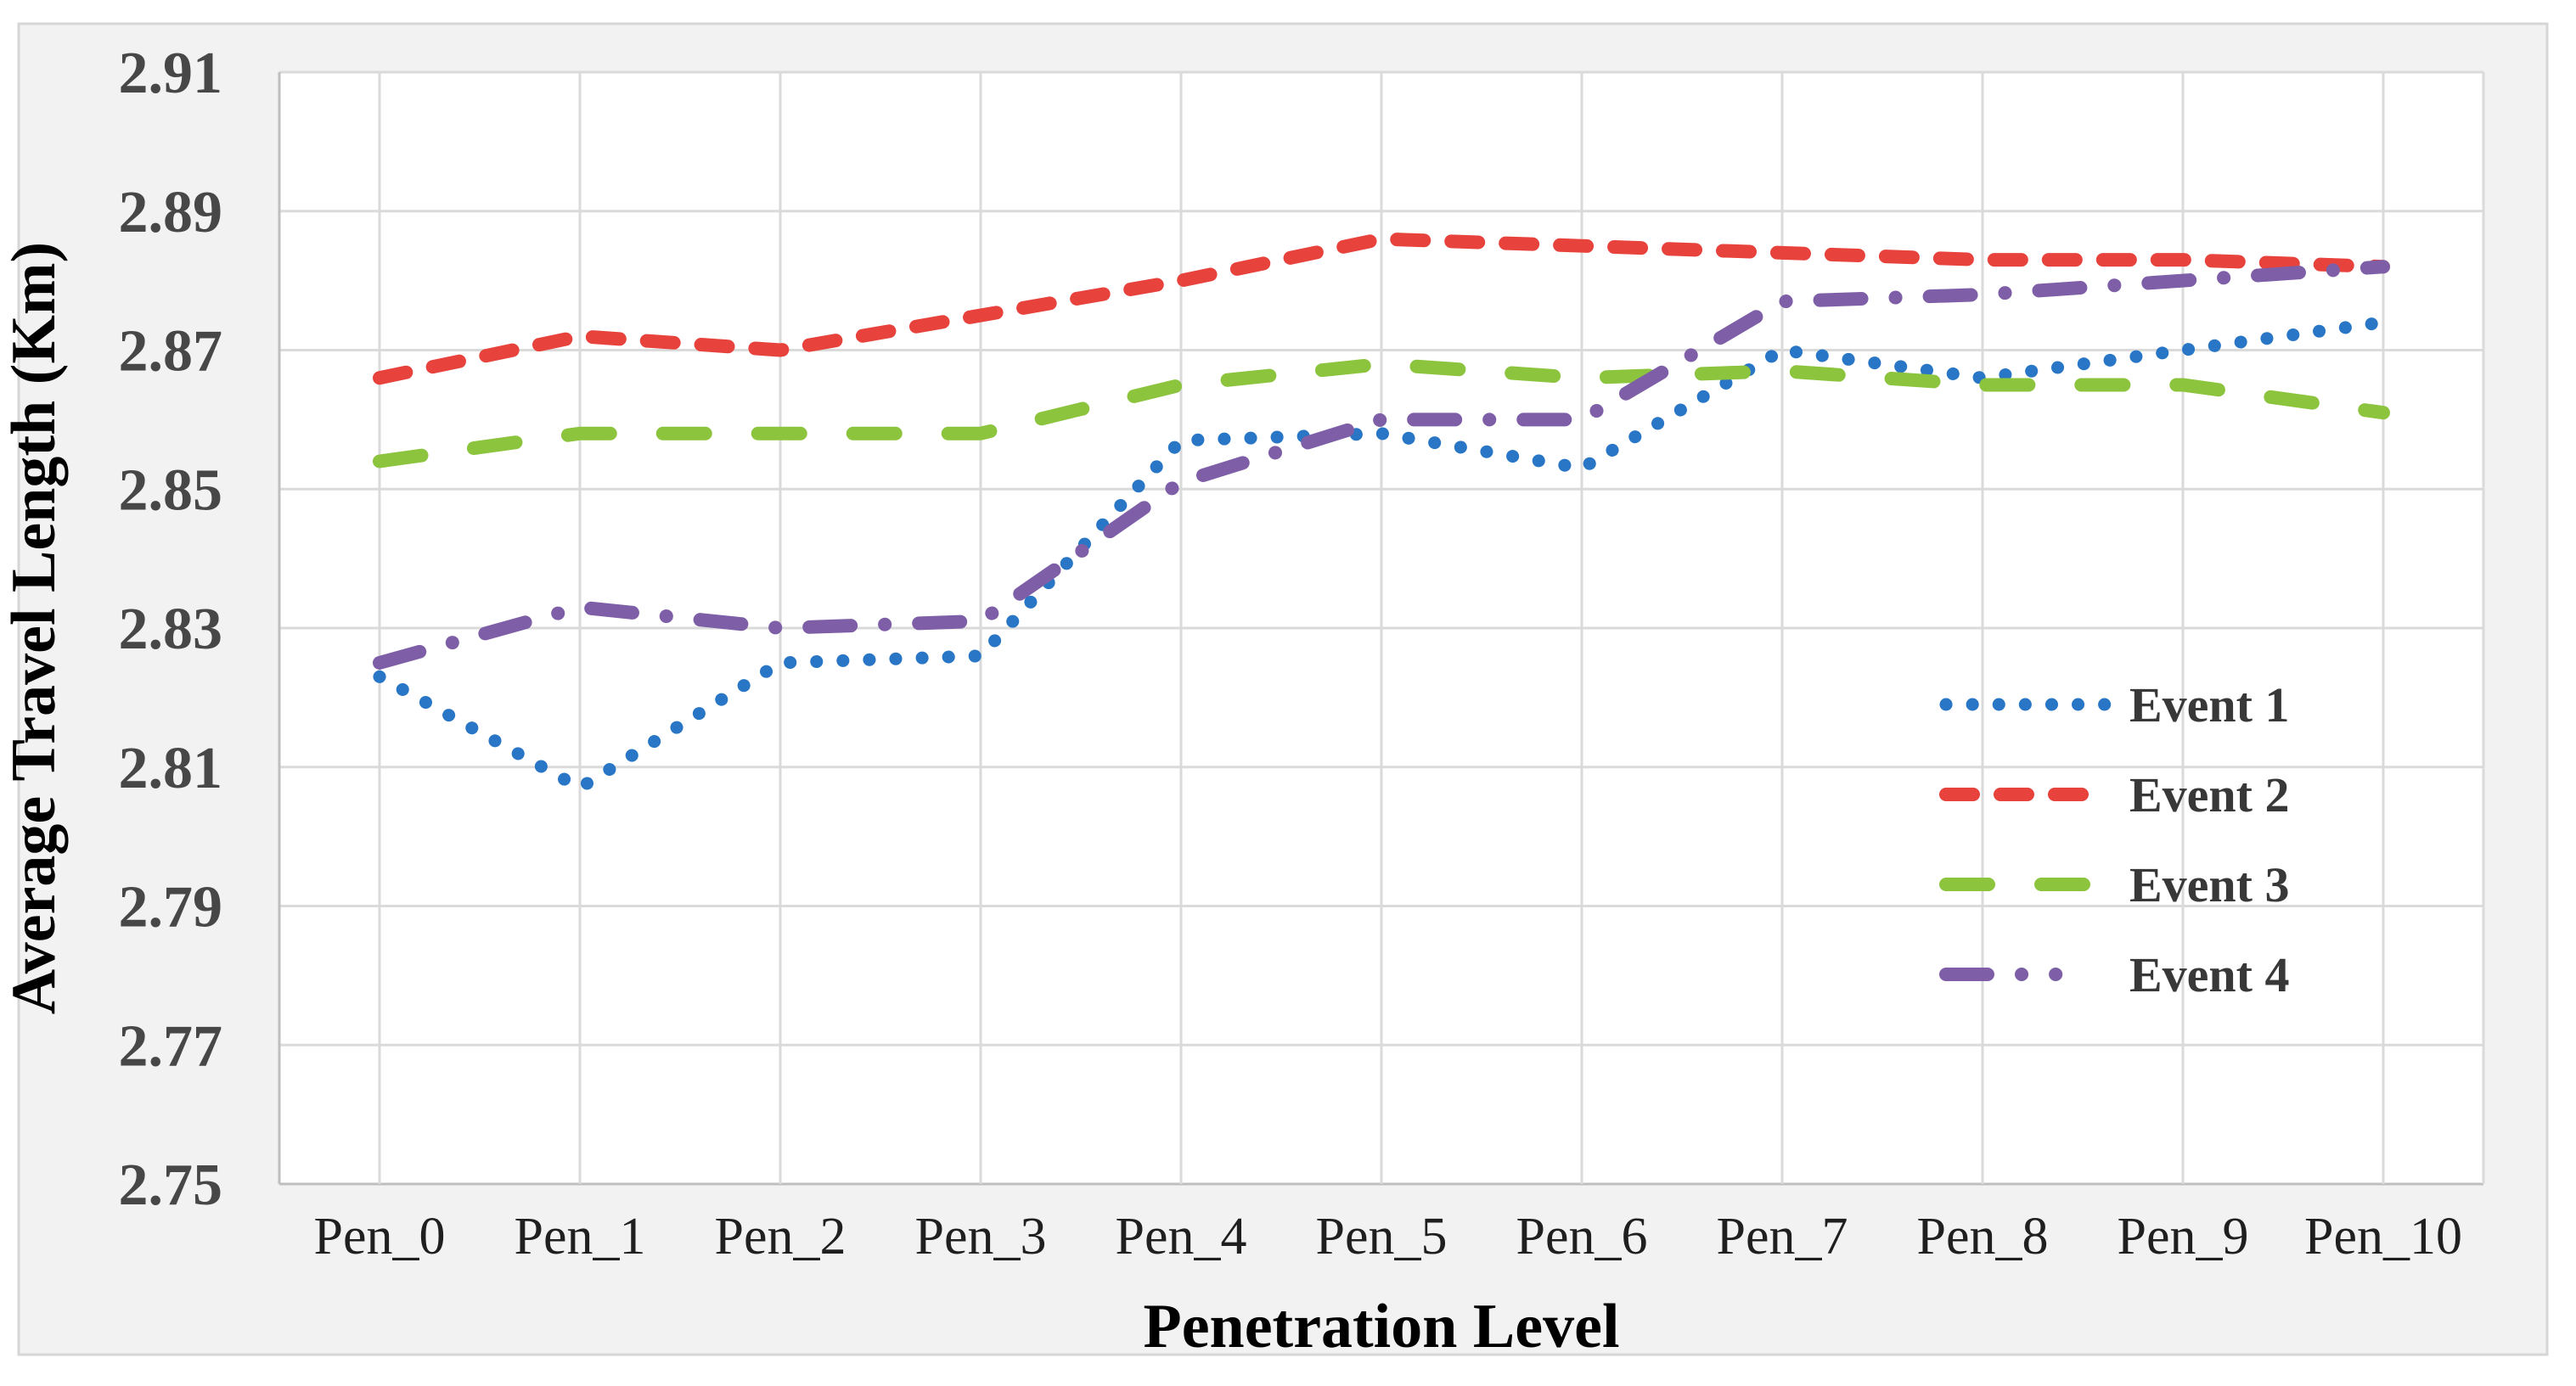 The height and width of the screenshot is (1386, 2576). What do you see at coordinates (2114, 884) in the screenshot?
I see `legend-item-event-3: Event 3` at bounding box center [2114, 884].